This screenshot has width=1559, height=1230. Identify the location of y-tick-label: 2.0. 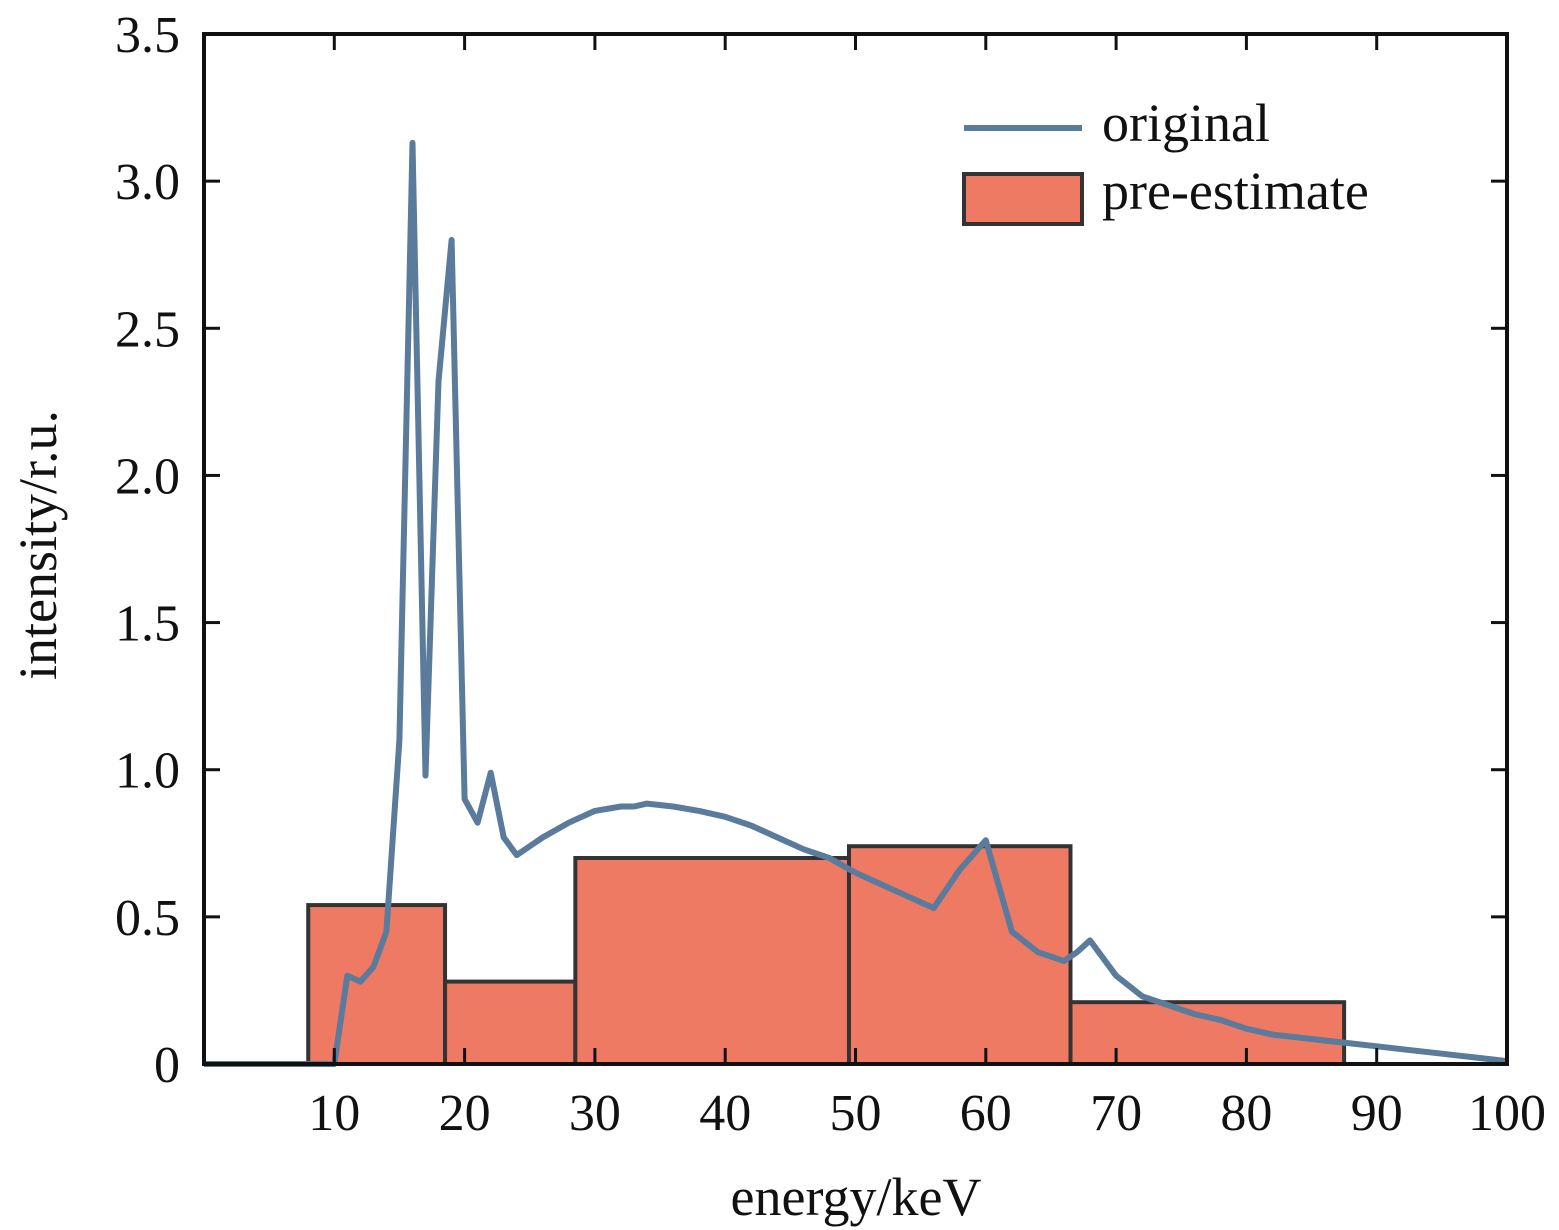
(147, 476).